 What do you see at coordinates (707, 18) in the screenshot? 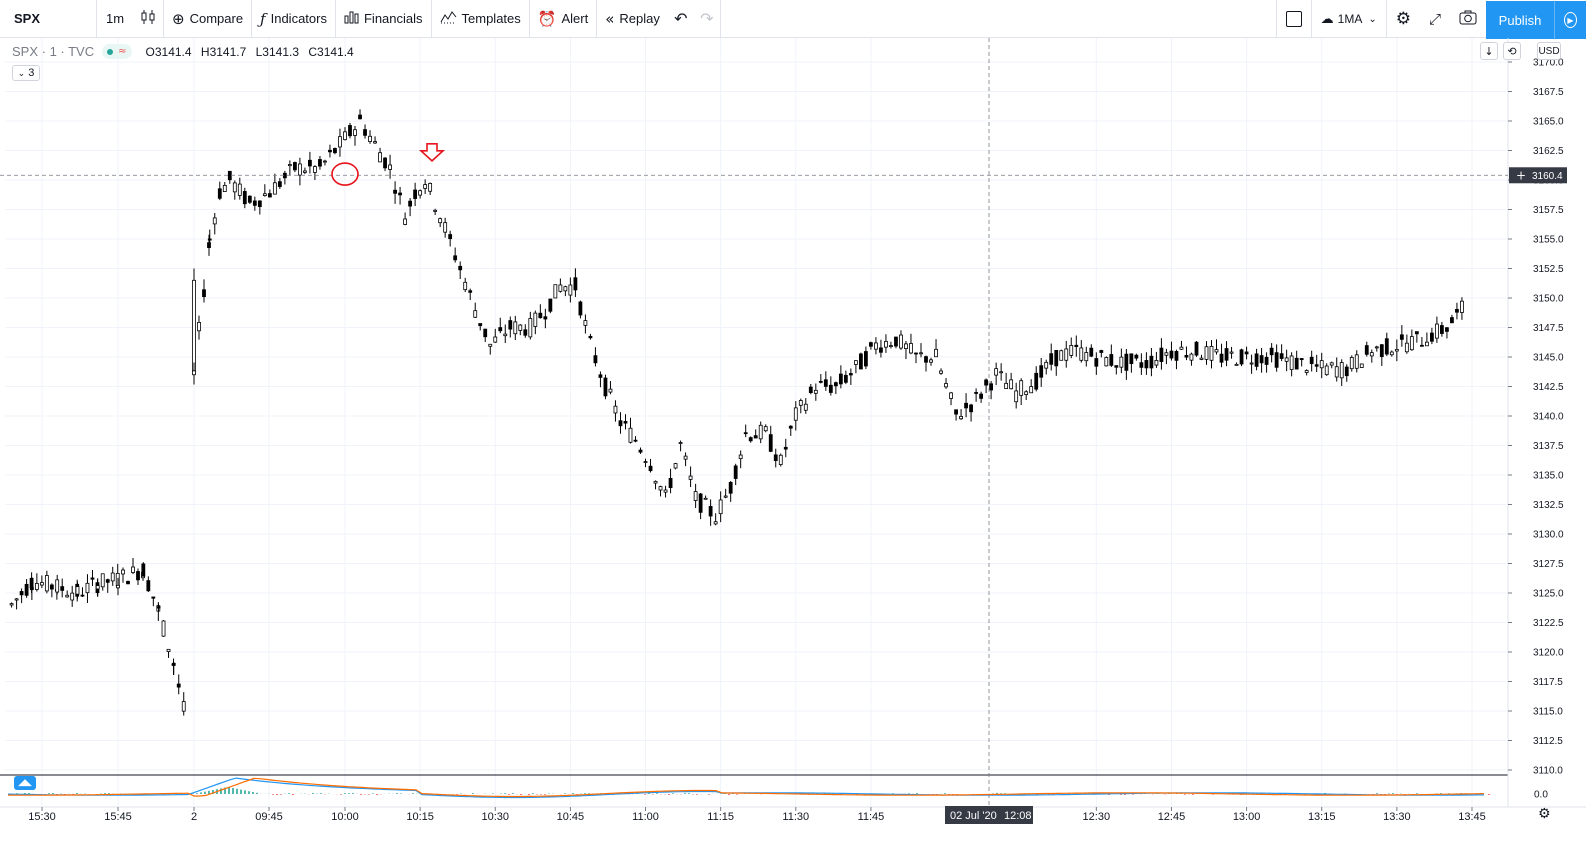
I see `redo-button: ↷` at bounding box center [707, 18].